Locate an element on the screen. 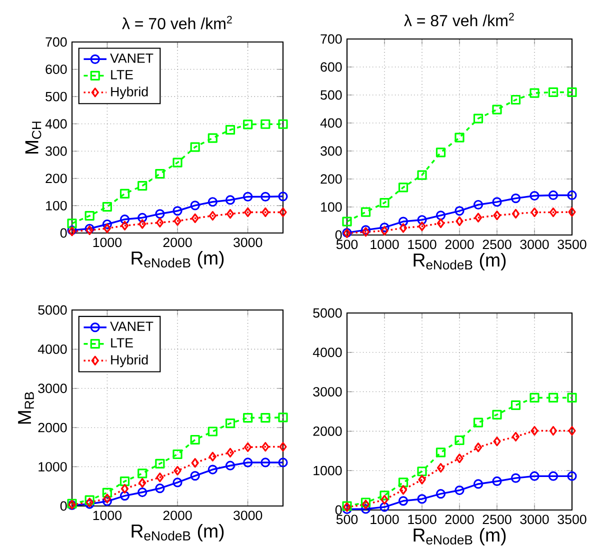 This screenshot has width=589, height=552. y-tick-label: 500 is located at coordinates (331, 95).